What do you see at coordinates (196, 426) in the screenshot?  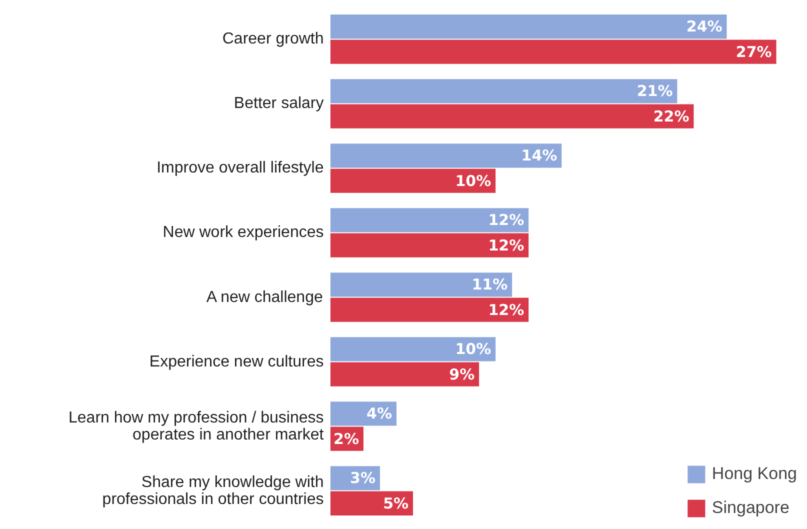 I see `y-tick-label: Learn how my profession / business operates in another market` at bounding box center [196, 426].